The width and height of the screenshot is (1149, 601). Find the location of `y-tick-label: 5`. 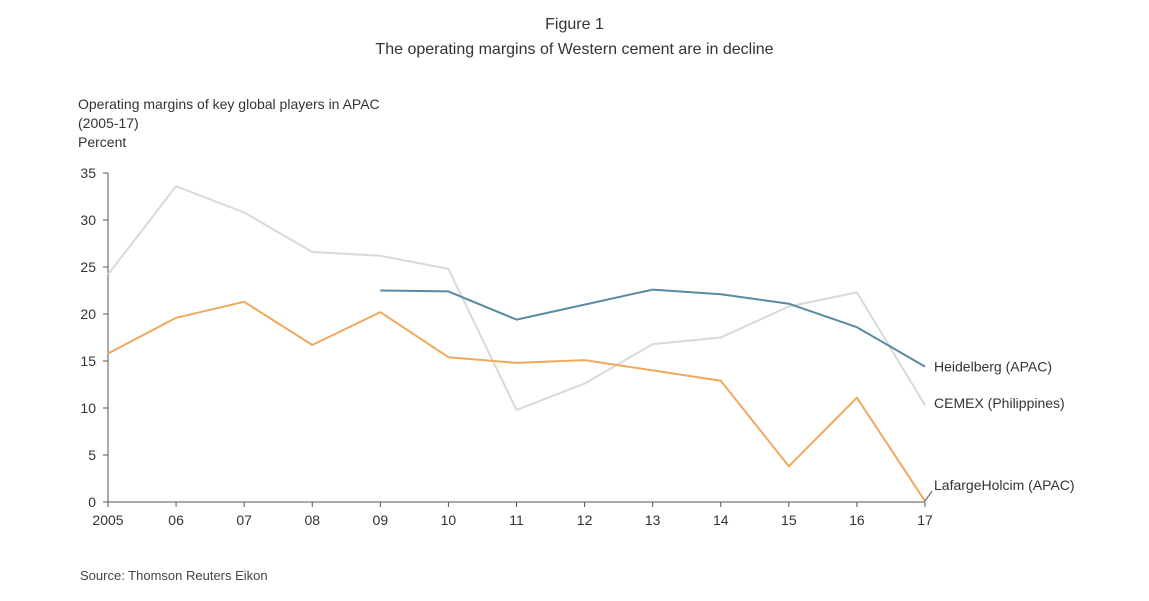

y-tick-label: 5 is located at coordinates (92, 455).